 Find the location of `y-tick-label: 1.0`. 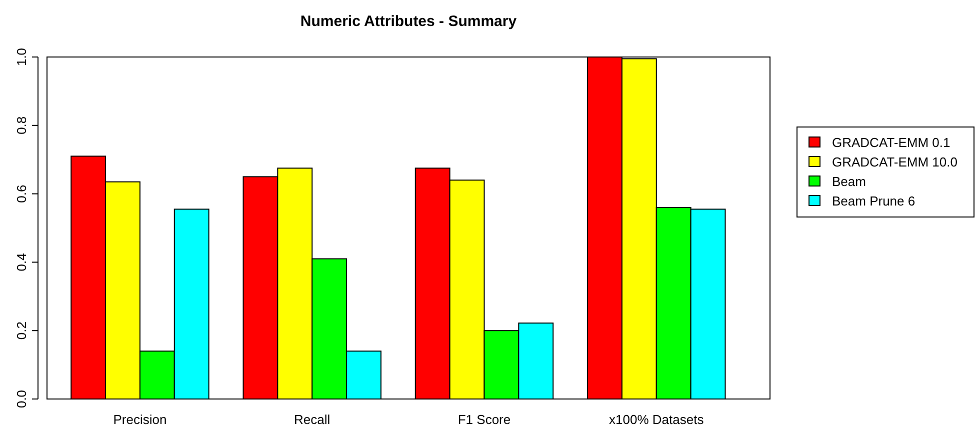

y-tick-label: 1.0 is located at coordinates (21, 57).